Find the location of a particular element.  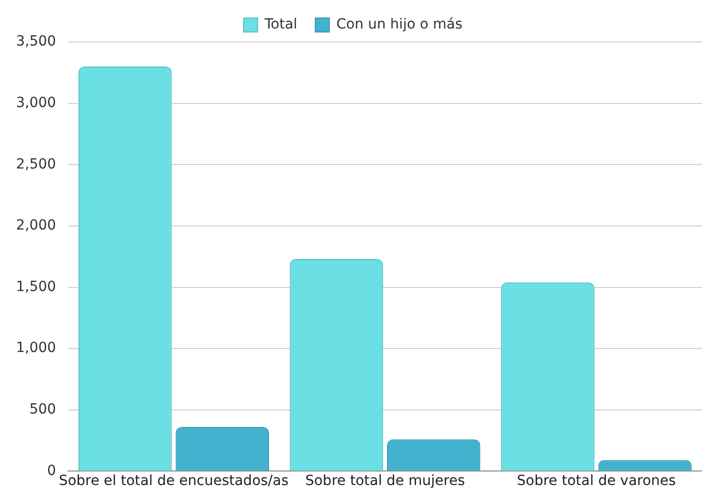

x-tick-label: Sobre total de varones is located at coordinates (596, 481).